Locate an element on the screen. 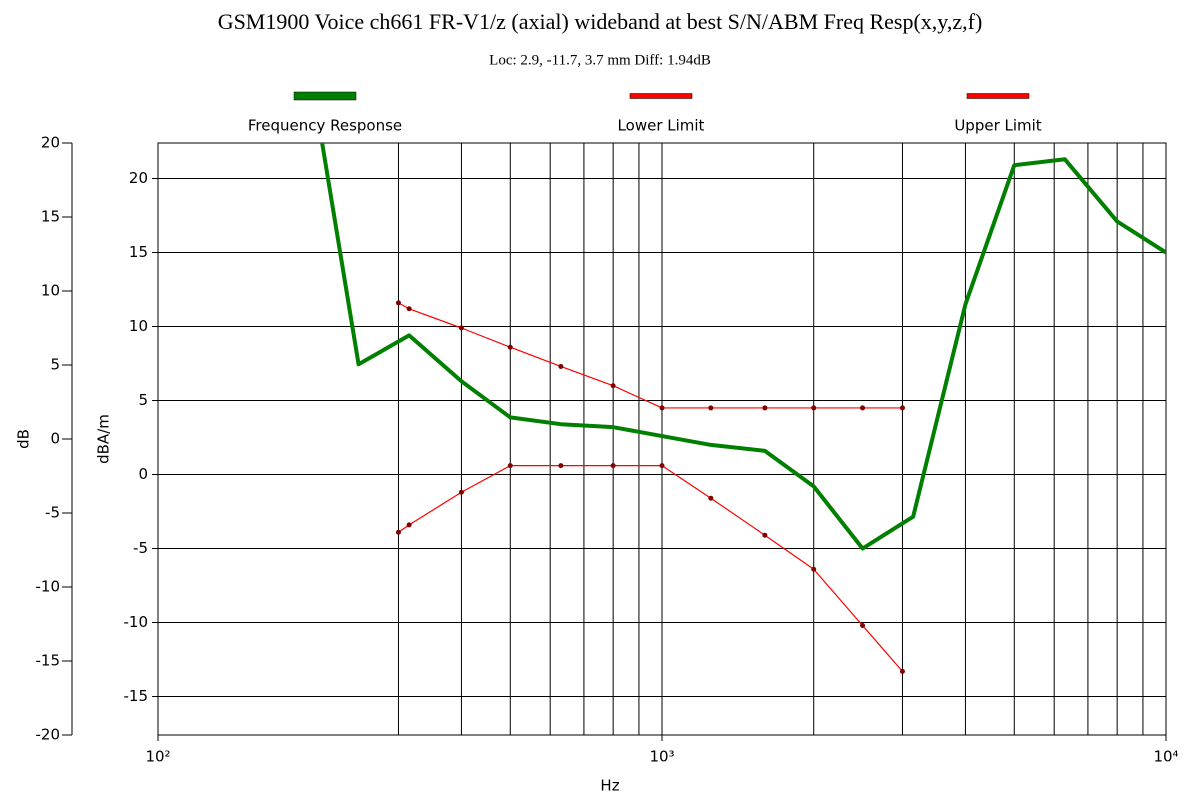 The height and width of the screenshot is (798, 1201). y2-tick-label: 15 is located at coordinates (138, 252).